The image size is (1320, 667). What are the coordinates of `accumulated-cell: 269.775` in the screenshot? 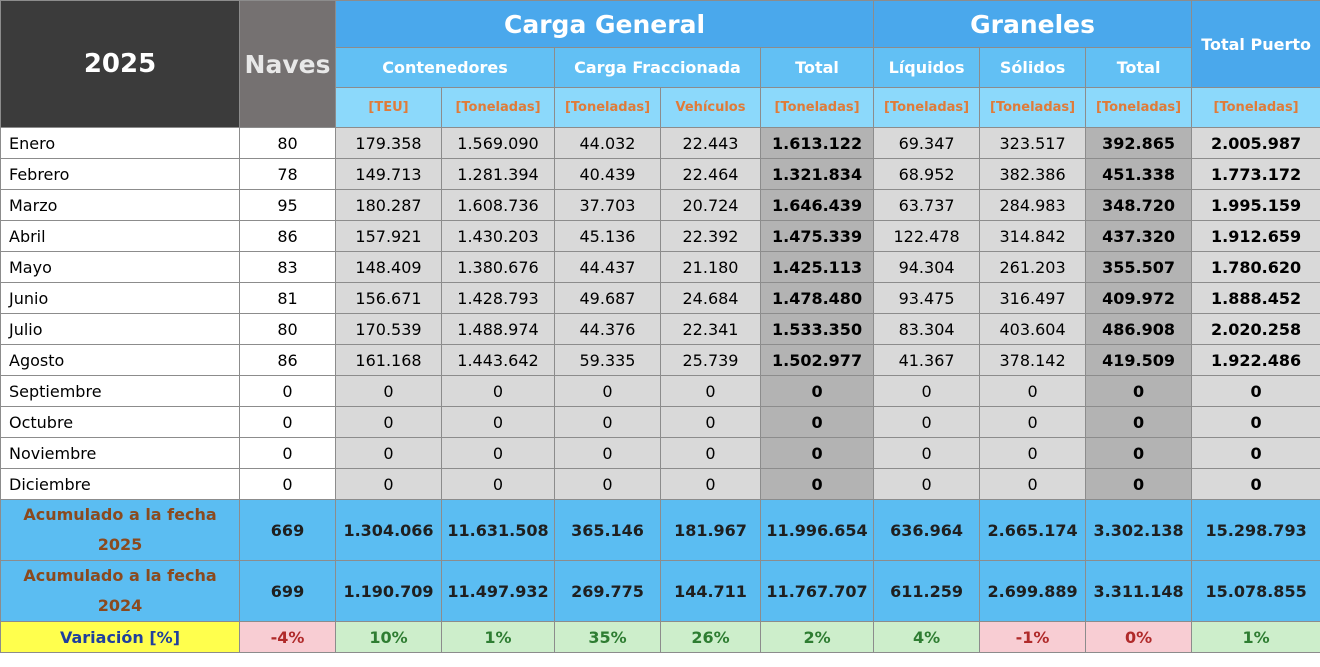 It's located at (607, 591).